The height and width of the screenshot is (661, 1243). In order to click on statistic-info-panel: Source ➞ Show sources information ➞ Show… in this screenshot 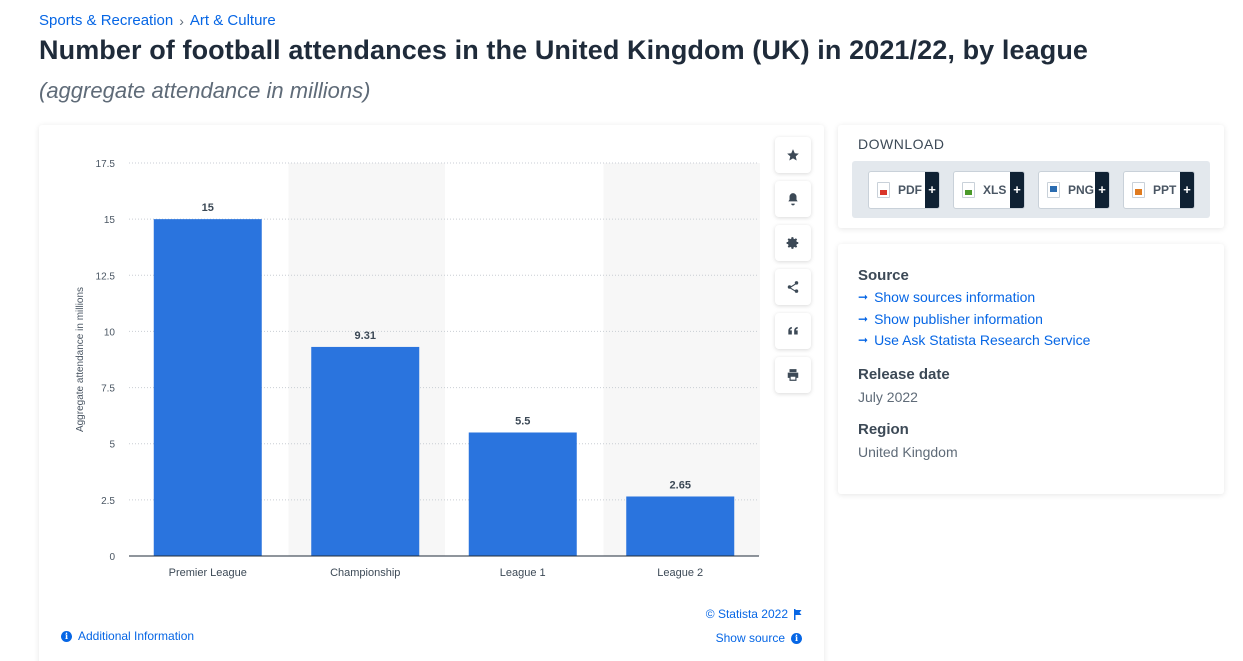, I will do `click(1031, 369)`.